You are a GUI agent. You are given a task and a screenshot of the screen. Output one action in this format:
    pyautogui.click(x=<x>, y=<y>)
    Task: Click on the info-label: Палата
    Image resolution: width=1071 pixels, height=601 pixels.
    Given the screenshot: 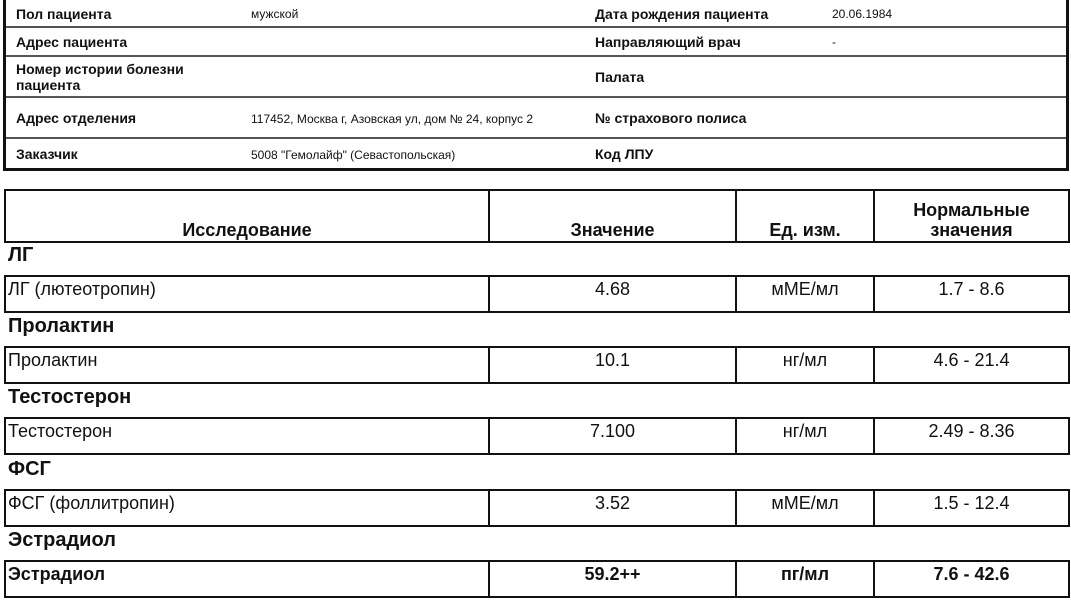 What is the action you would take?
    pyautogui.click(x=620, y=77)
    